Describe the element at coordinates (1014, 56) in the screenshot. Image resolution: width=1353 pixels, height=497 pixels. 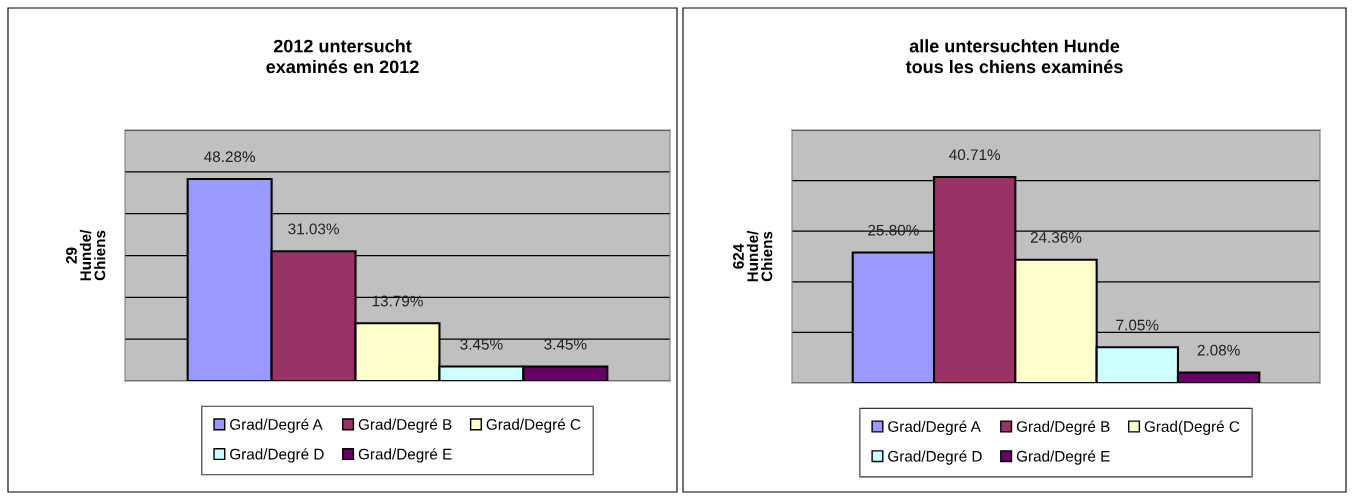
I see `chart-title: alle untersuchten Hunde tous les chiens examinés` at that location.